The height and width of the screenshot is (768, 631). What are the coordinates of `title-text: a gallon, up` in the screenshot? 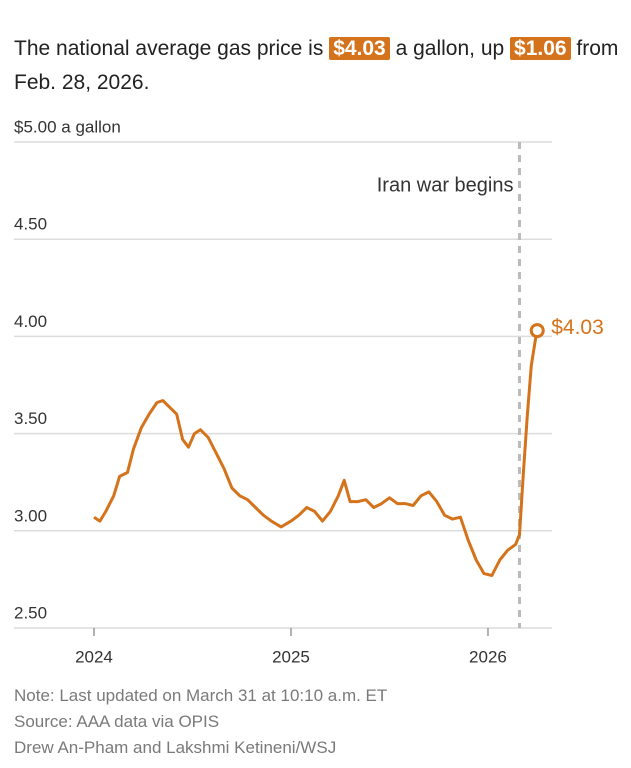 It's located at (450, 48).